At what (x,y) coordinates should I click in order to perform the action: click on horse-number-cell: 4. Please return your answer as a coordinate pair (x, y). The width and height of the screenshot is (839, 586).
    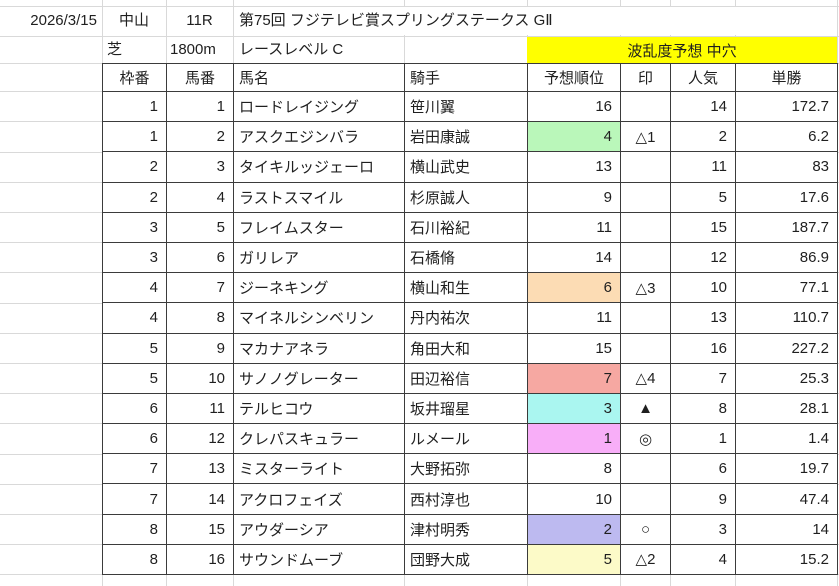
    Looking at the image, I should click on (200, 197).